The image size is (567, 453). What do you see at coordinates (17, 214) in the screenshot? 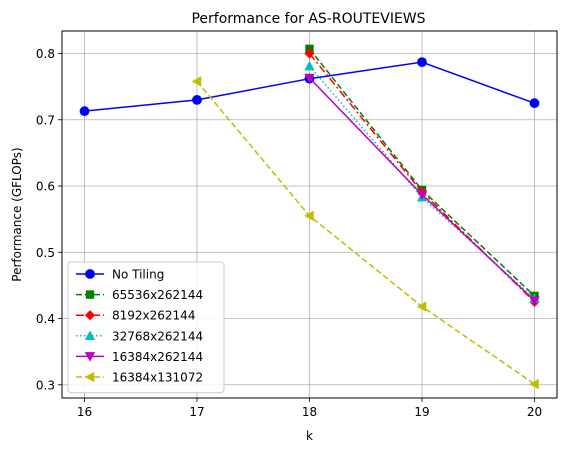
I see `y-axis-label: Performance (GFLOPs)` at bounding box center [17, 214].